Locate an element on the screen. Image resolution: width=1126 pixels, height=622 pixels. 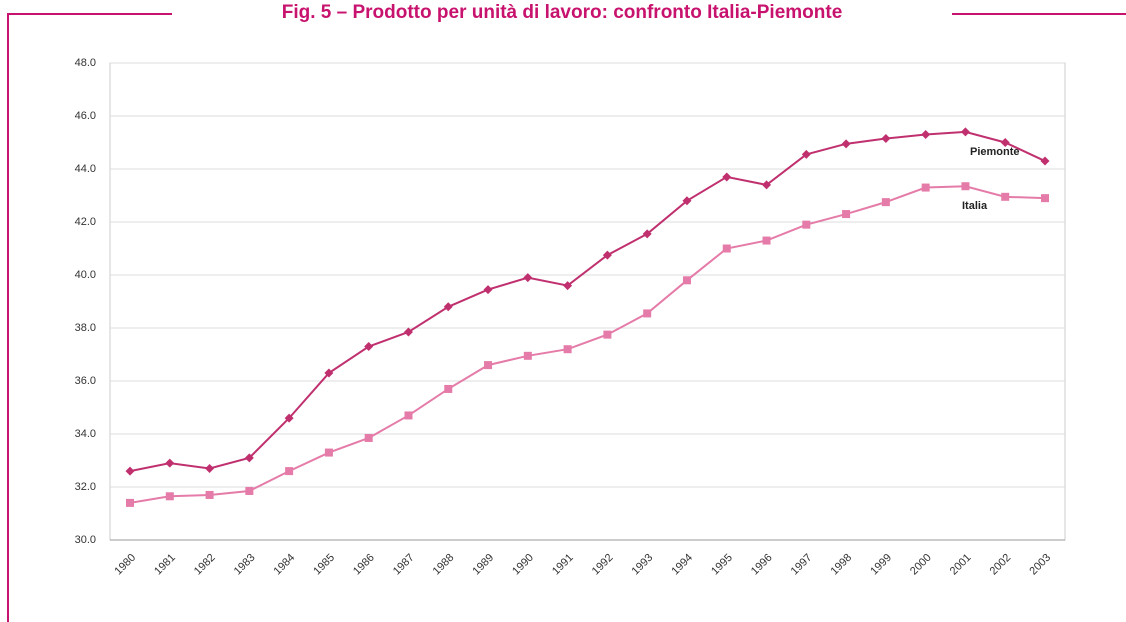
x-tick-label: 1981 is located at coordinates (165, 565).